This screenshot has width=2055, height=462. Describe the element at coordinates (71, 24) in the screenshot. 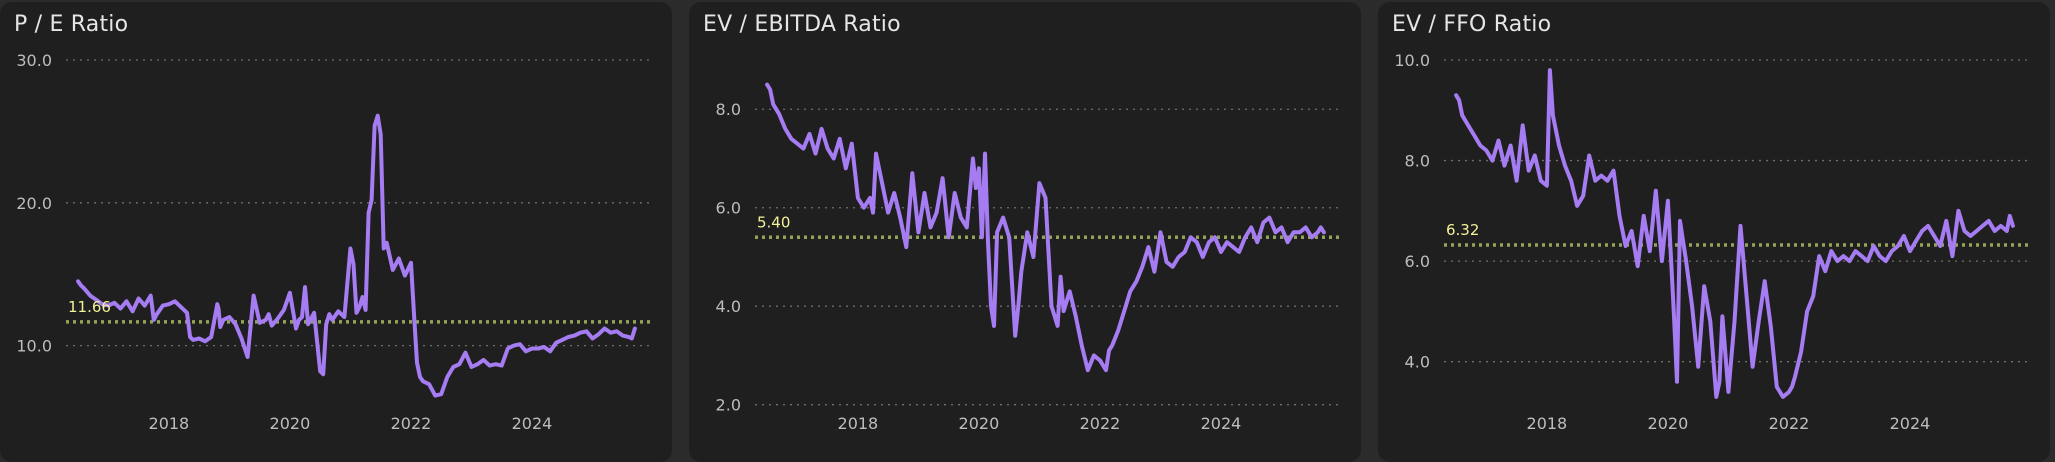

I see `panel-title: P / E Ratio` at that location.